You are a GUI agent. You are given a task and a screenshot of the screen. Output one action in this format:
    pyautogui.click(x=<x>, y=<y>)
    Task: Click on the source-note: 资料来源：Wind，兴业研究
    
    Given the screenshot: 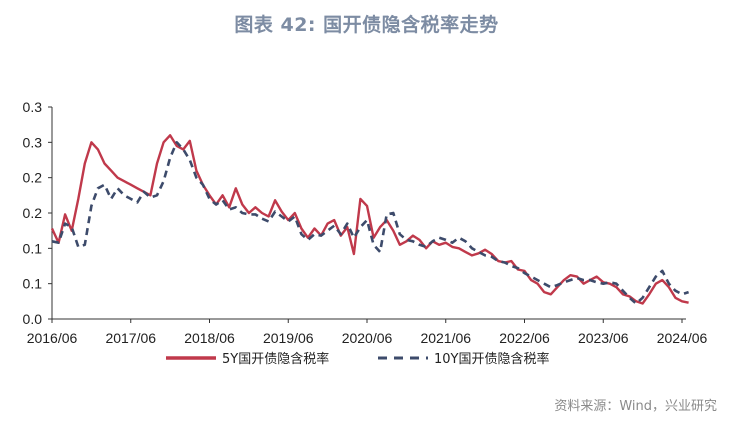 What is the action you would take?
    pyautogui.click(x=635, y=406)
    